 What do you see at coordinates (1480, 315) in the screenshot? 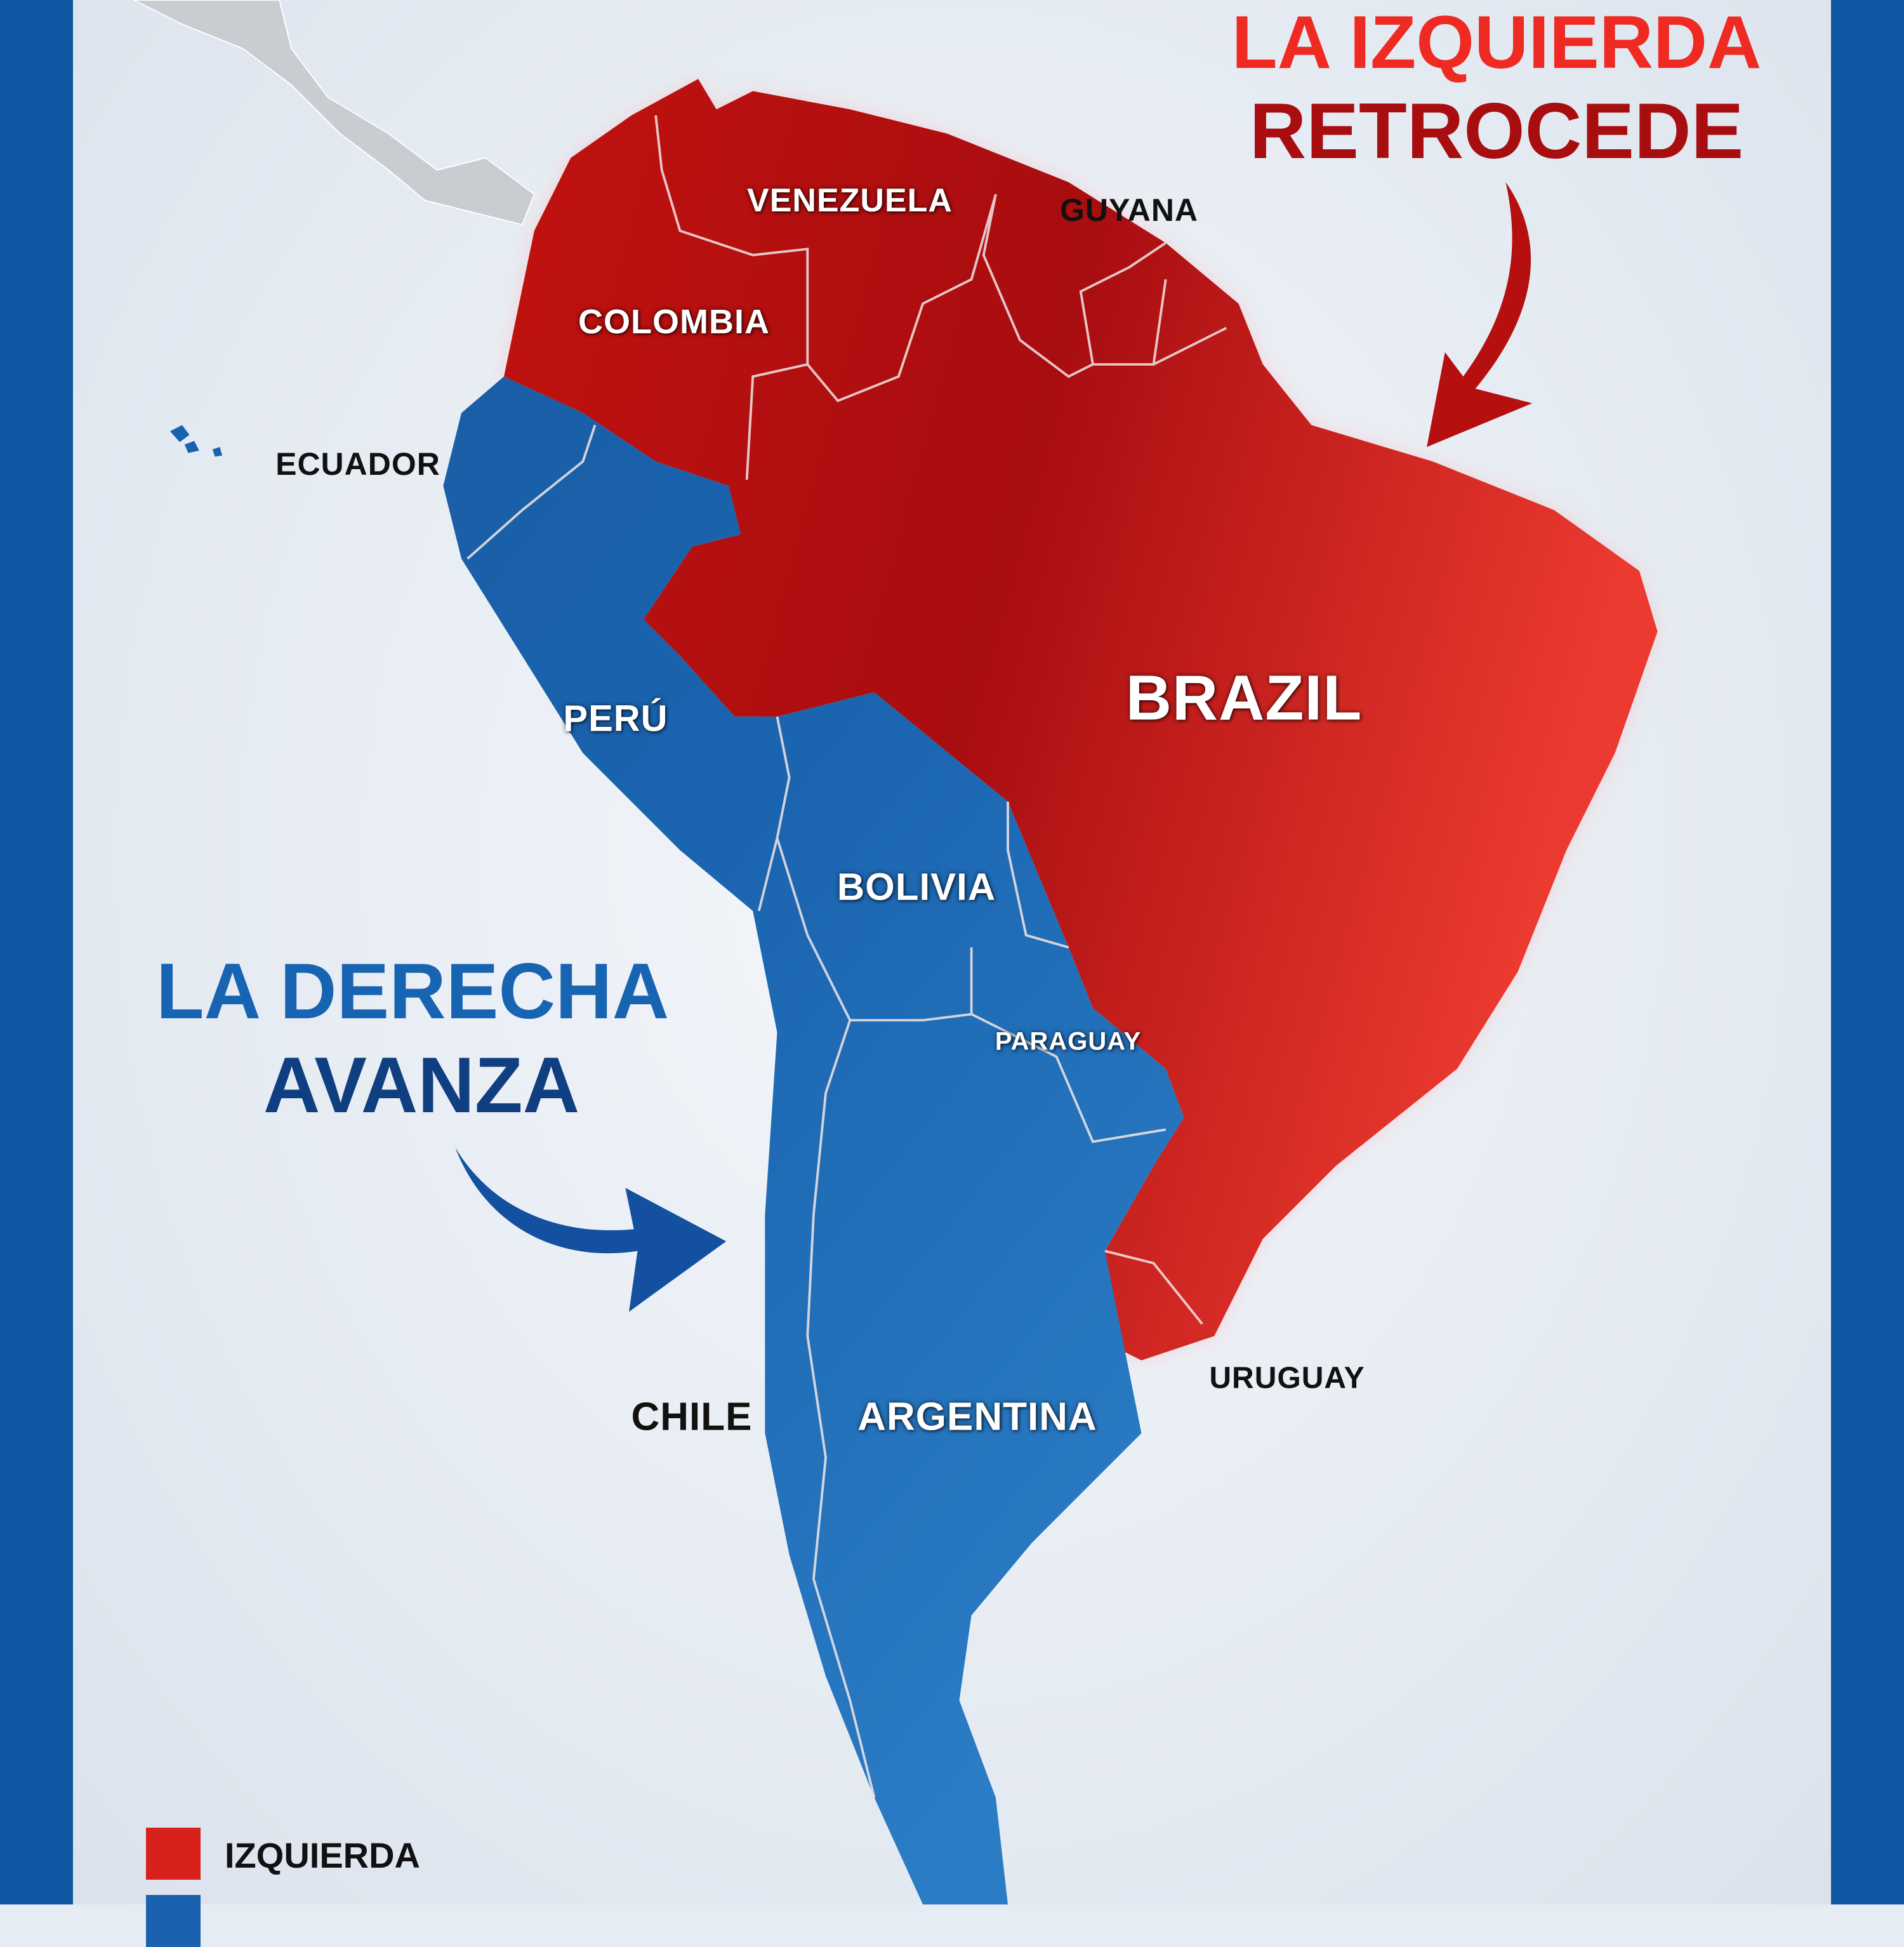
I see `left-arrow-icon` at bounding box center [1480, 315].